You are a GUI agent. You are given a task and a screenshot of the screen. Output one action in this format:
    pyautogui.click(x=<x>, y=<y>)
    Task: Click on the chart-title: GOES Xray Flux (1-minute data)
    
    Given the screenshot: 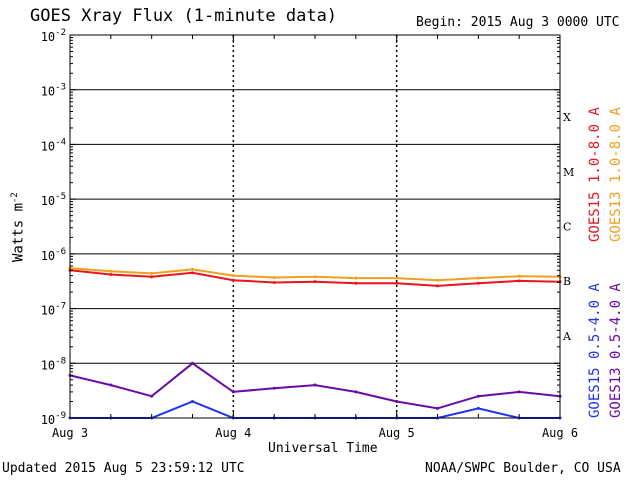 What is the action you would take?
    pyautogui.click(x=184, y=16)
    